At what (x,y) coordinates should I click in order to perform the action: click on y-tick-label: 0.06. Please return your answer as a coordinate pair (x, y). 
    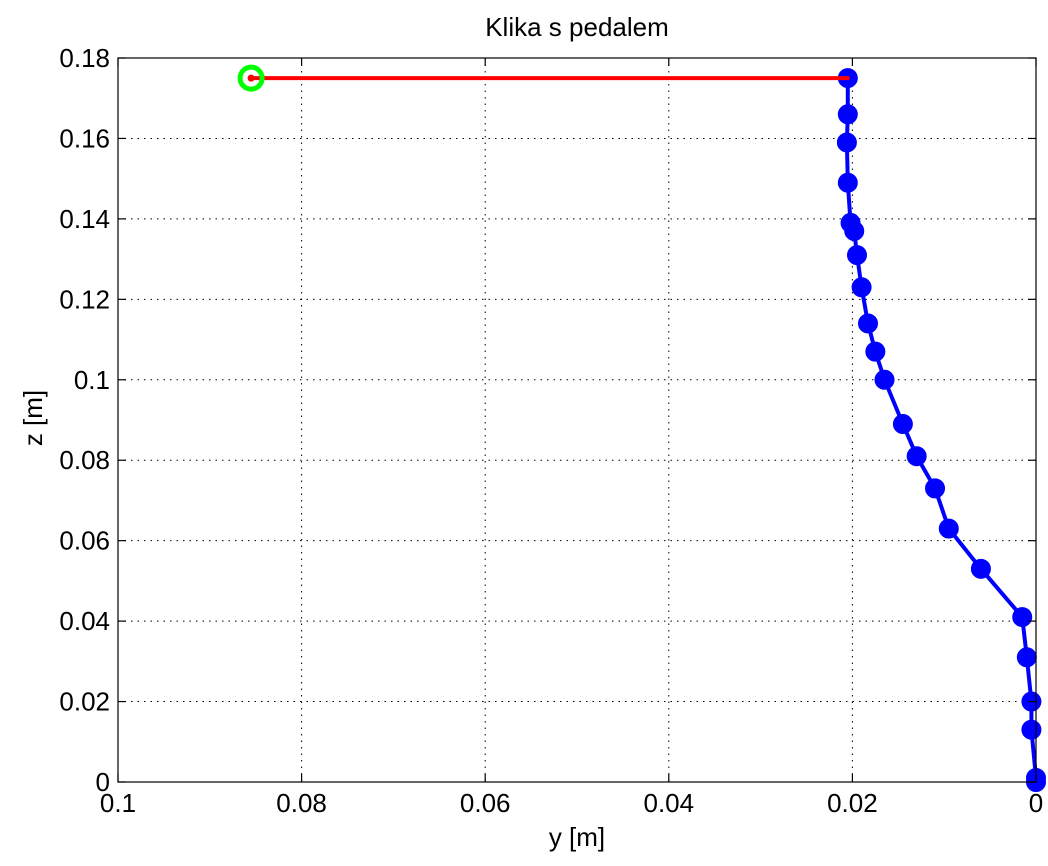
    Looking at the image, I should click on (84, 541).